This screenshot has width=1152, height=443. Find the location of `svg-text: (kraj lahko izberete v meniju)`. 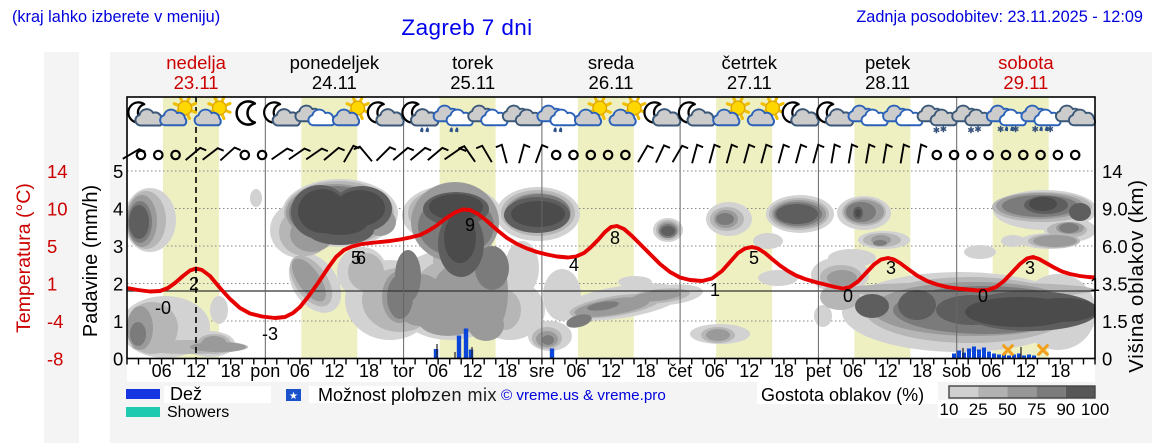

svg-text: (kraj lahko izberete v meniju) is located at coordinates (116, 17).